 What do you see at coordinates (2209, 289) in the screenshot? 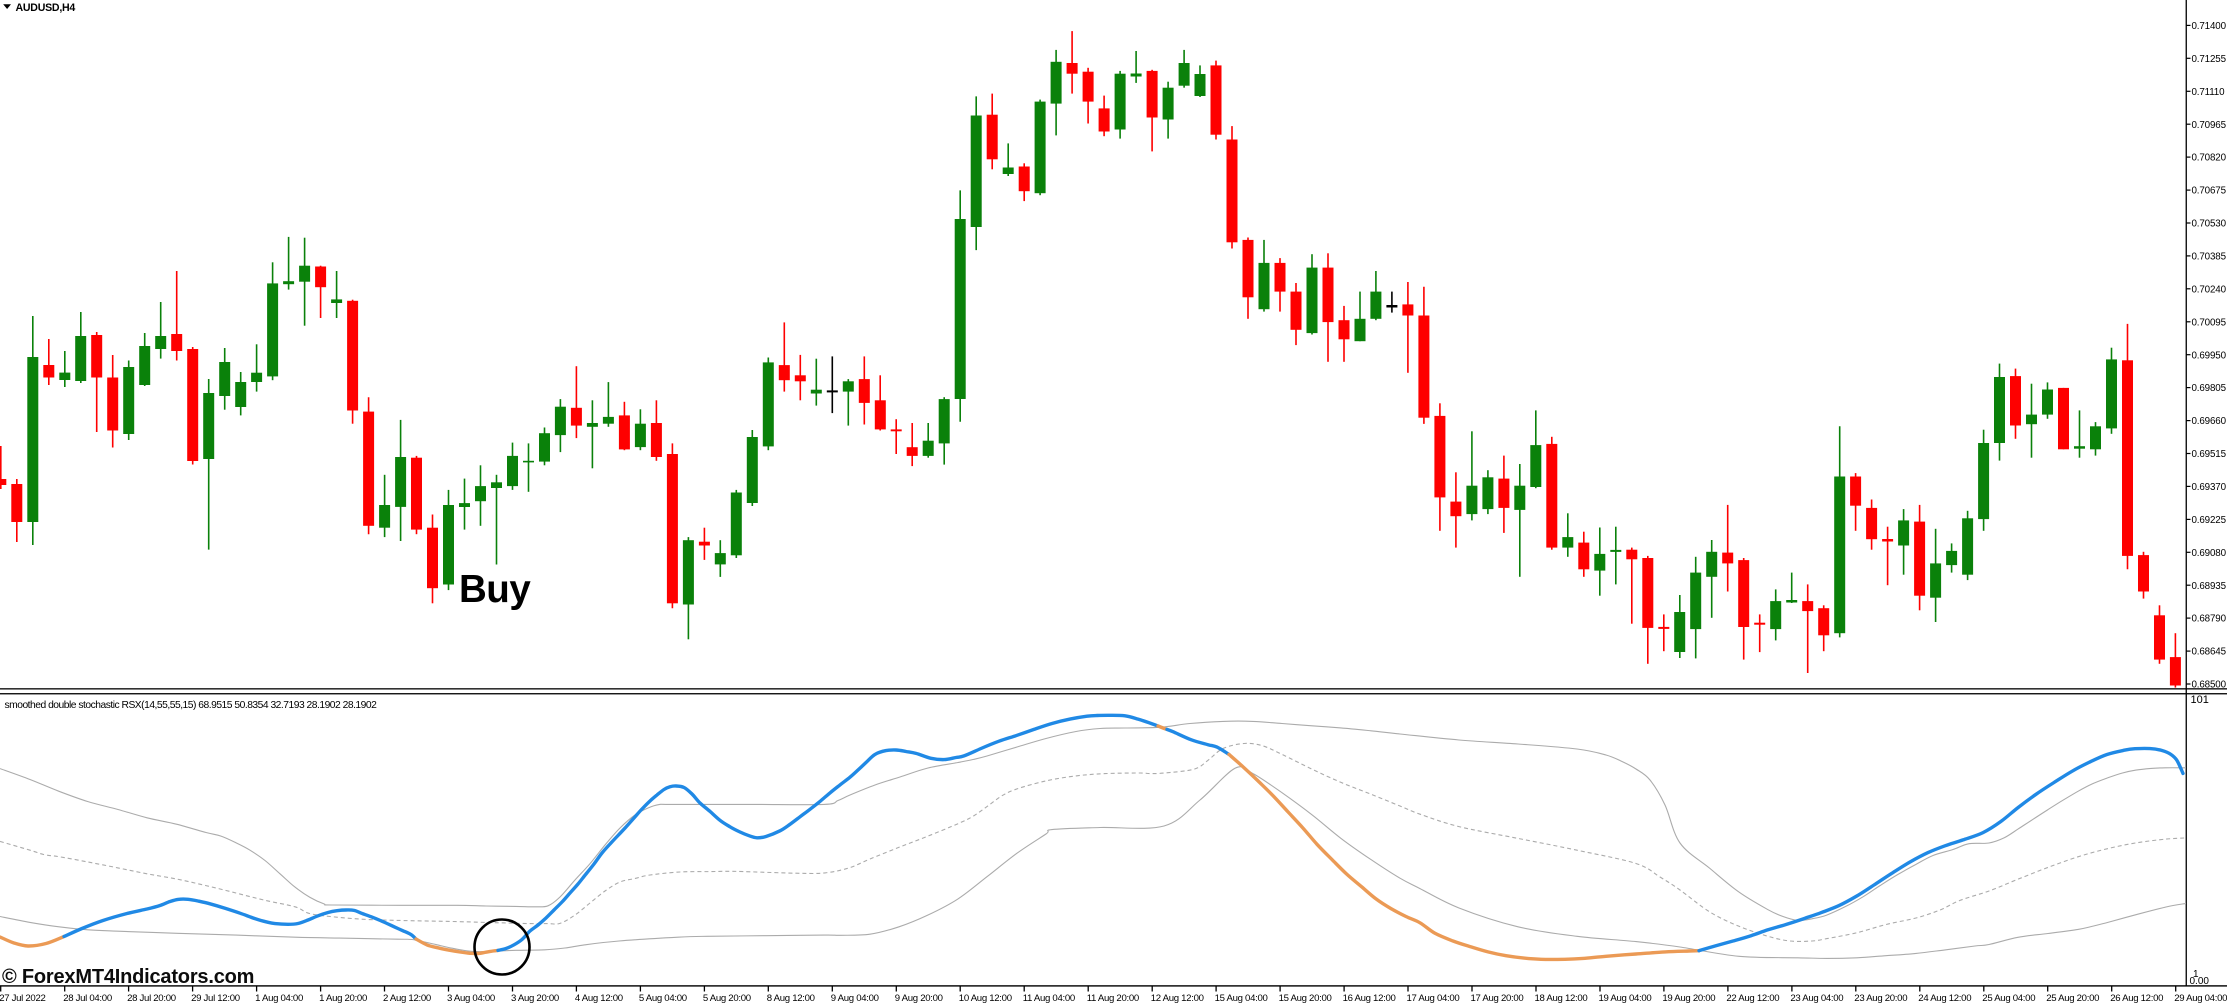
I see `svg-text: 0.70240` at bounding box center [2209, 289].